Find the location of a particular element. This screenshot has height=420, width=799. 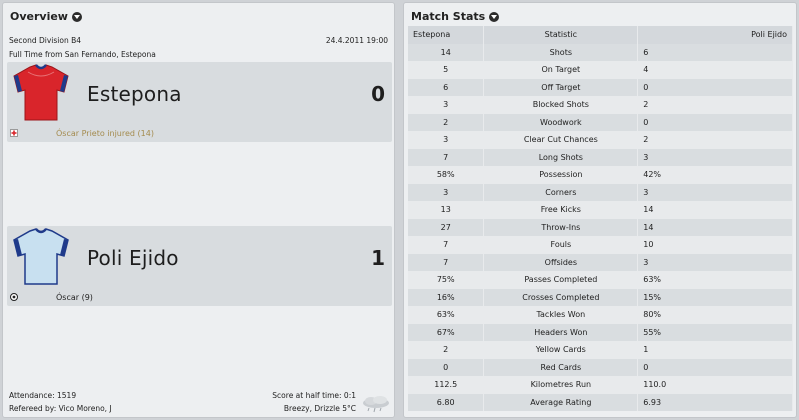

stats-row: 7 Offsides 3 is located at coordinates (600, 262).